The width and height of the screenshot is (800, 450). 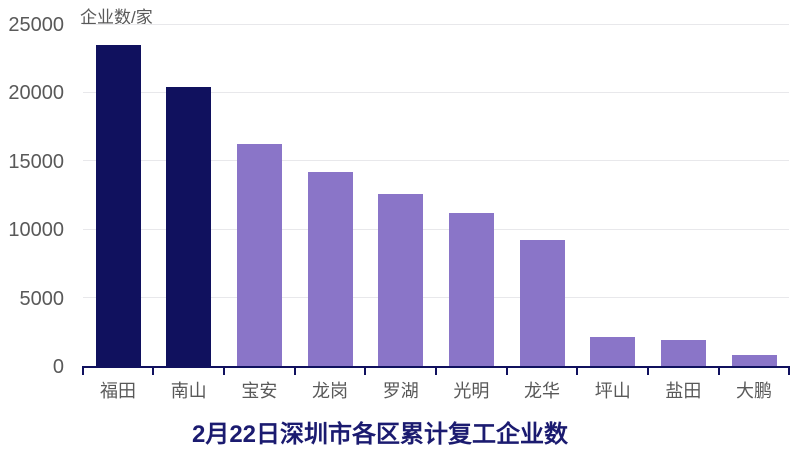 I want to click on x-category-label-龙岗: 龙岗, so click(x=330, y=391).